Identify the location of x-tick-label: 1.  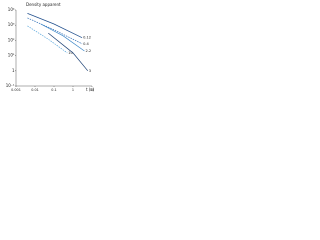
(73, 90).